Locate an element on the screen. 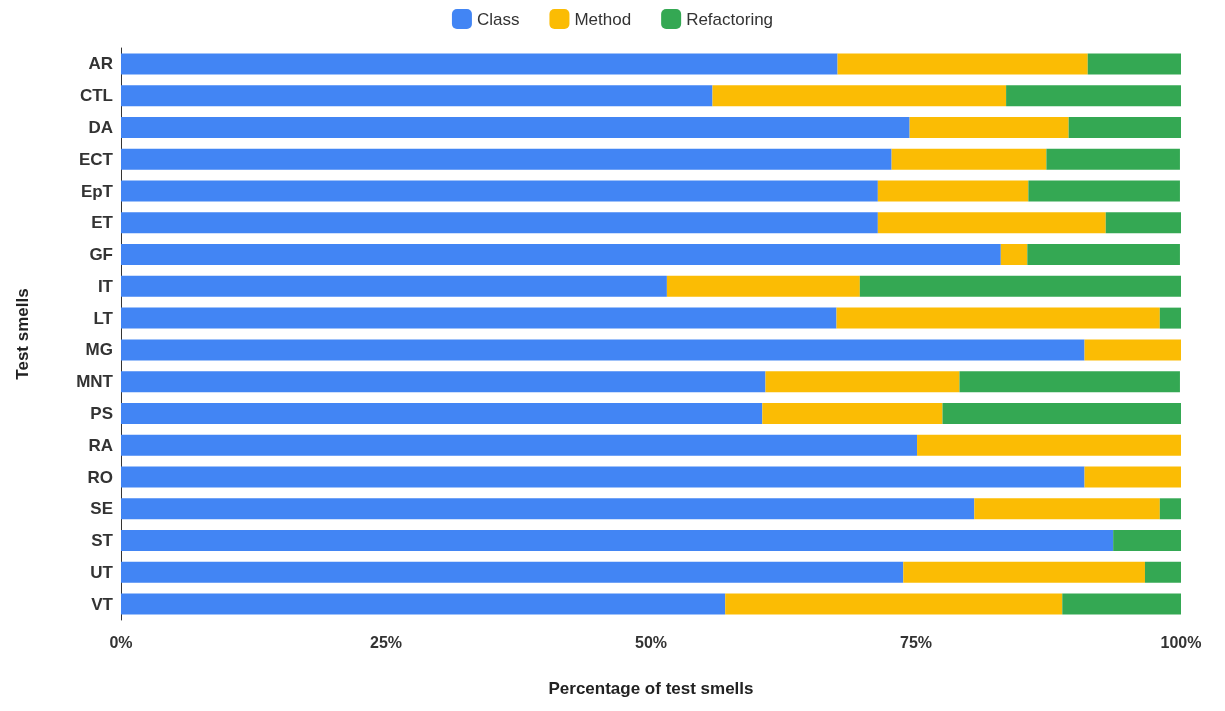 The height and width of the screenshot is (711, 1225). y-tick-label: SE is located at coordinates (101, 509).